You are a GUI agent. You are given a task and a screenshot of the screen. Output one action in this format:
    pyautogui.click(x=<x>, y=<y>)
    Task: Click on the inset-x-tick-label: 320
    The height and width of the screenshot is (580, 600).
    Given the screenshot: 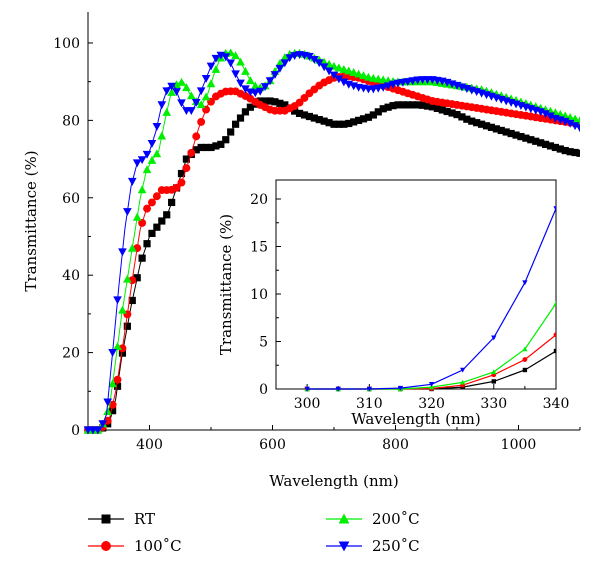 What is the action you would take?
    pyautogui.click(x=431, y=404)
    